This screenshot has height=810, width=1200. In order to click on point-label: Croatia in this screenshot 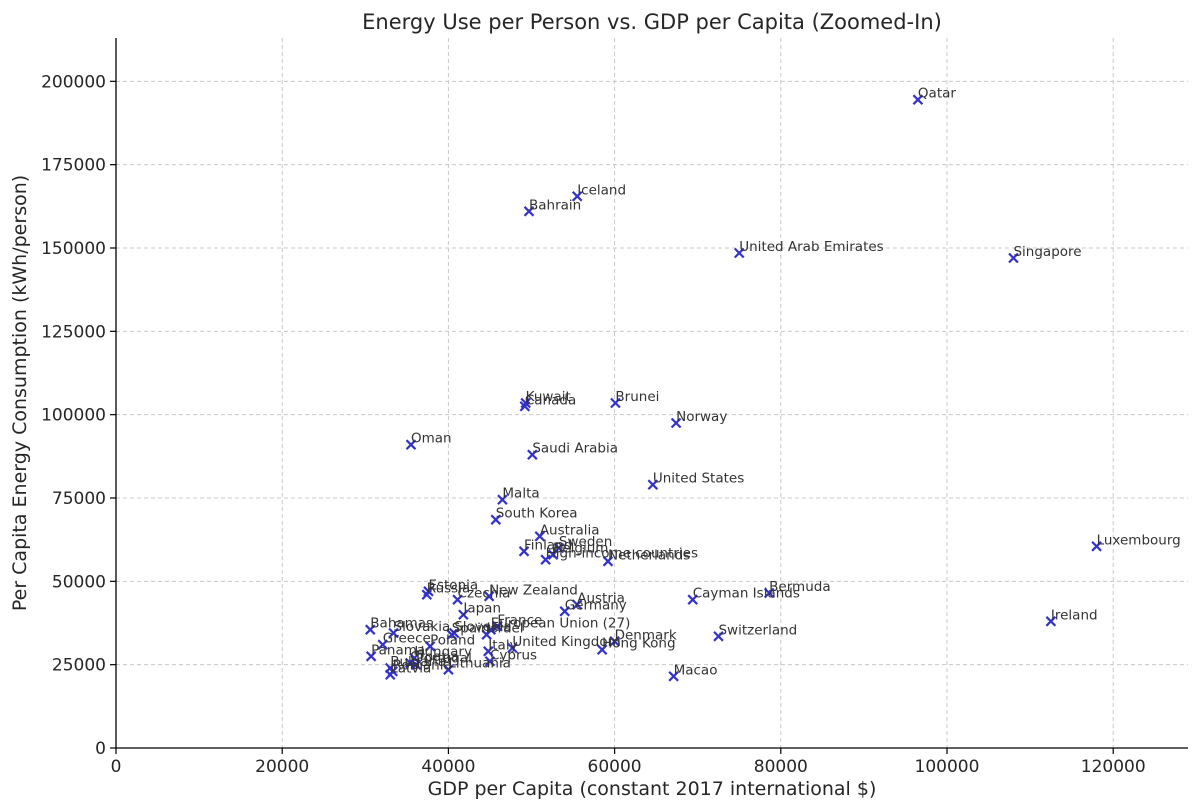, I will do `click(434, 657)`.